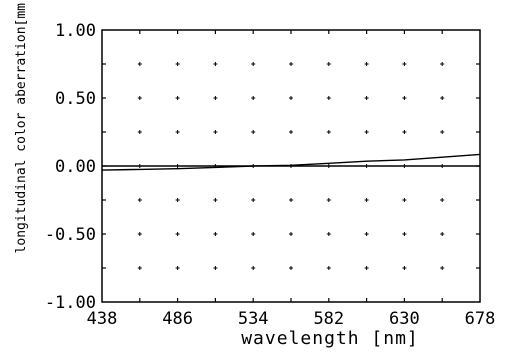 This screenshot has height=353, width=518. I want to click on y-tick-label: 0.50, so click(75, 99).